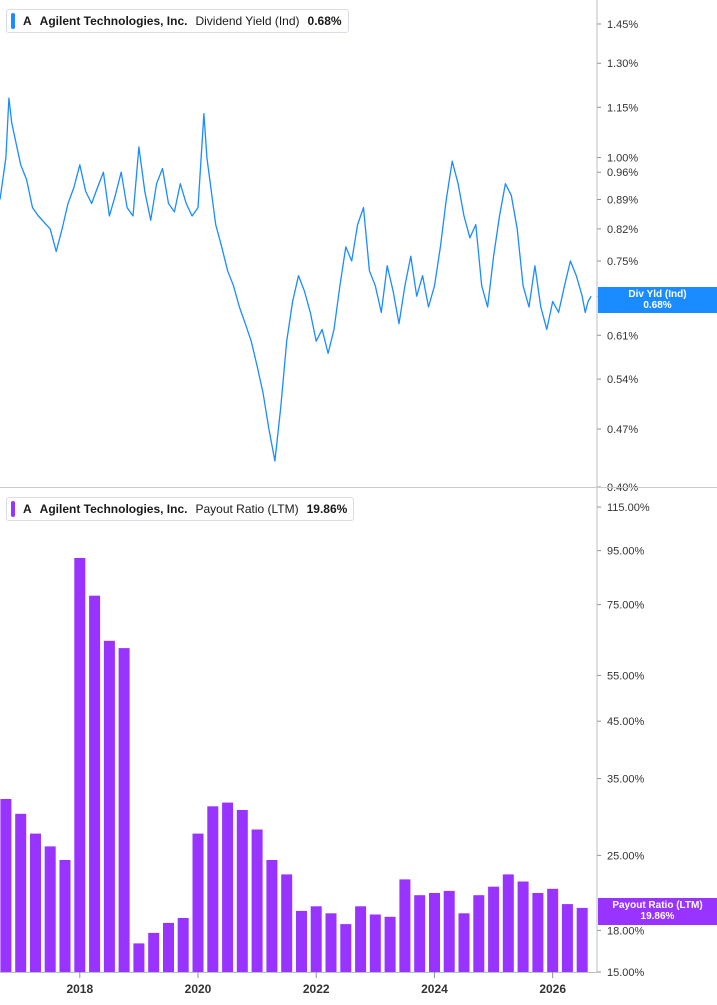  I want to click on flag-title: Div Yld (Ind), so click(657, 294).